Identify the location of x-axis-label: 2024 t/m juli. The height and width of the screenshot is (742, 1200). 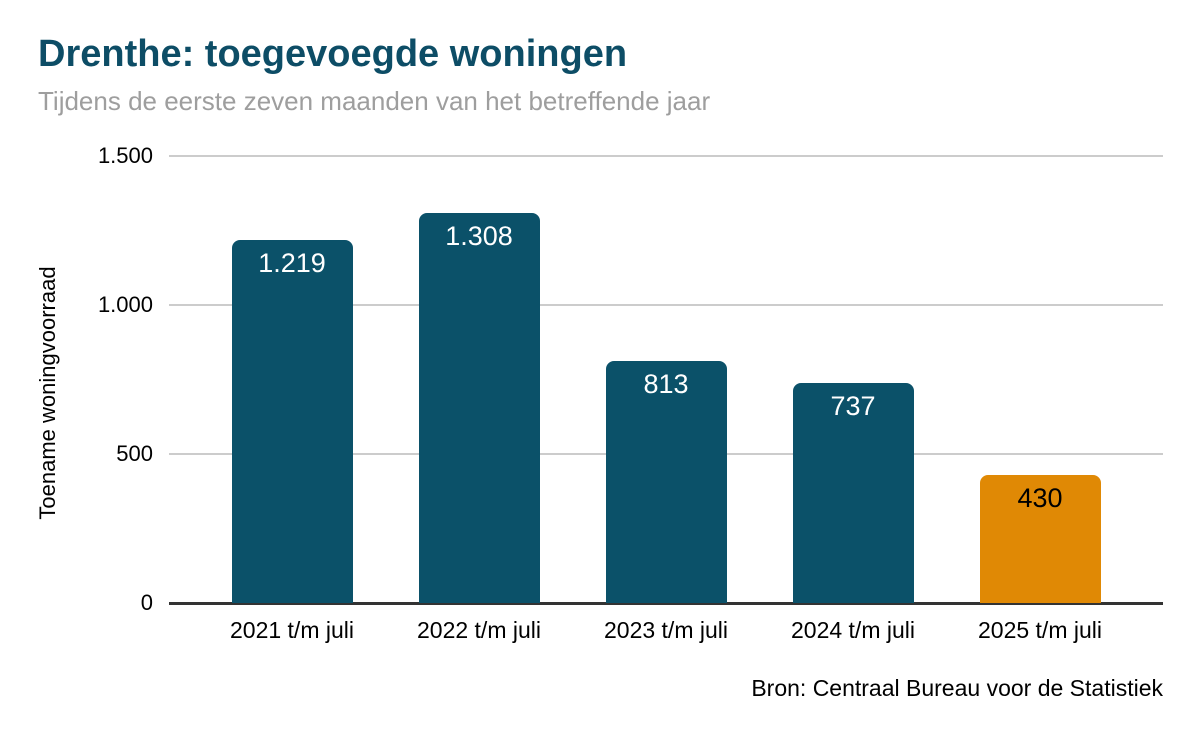
(852, 630).